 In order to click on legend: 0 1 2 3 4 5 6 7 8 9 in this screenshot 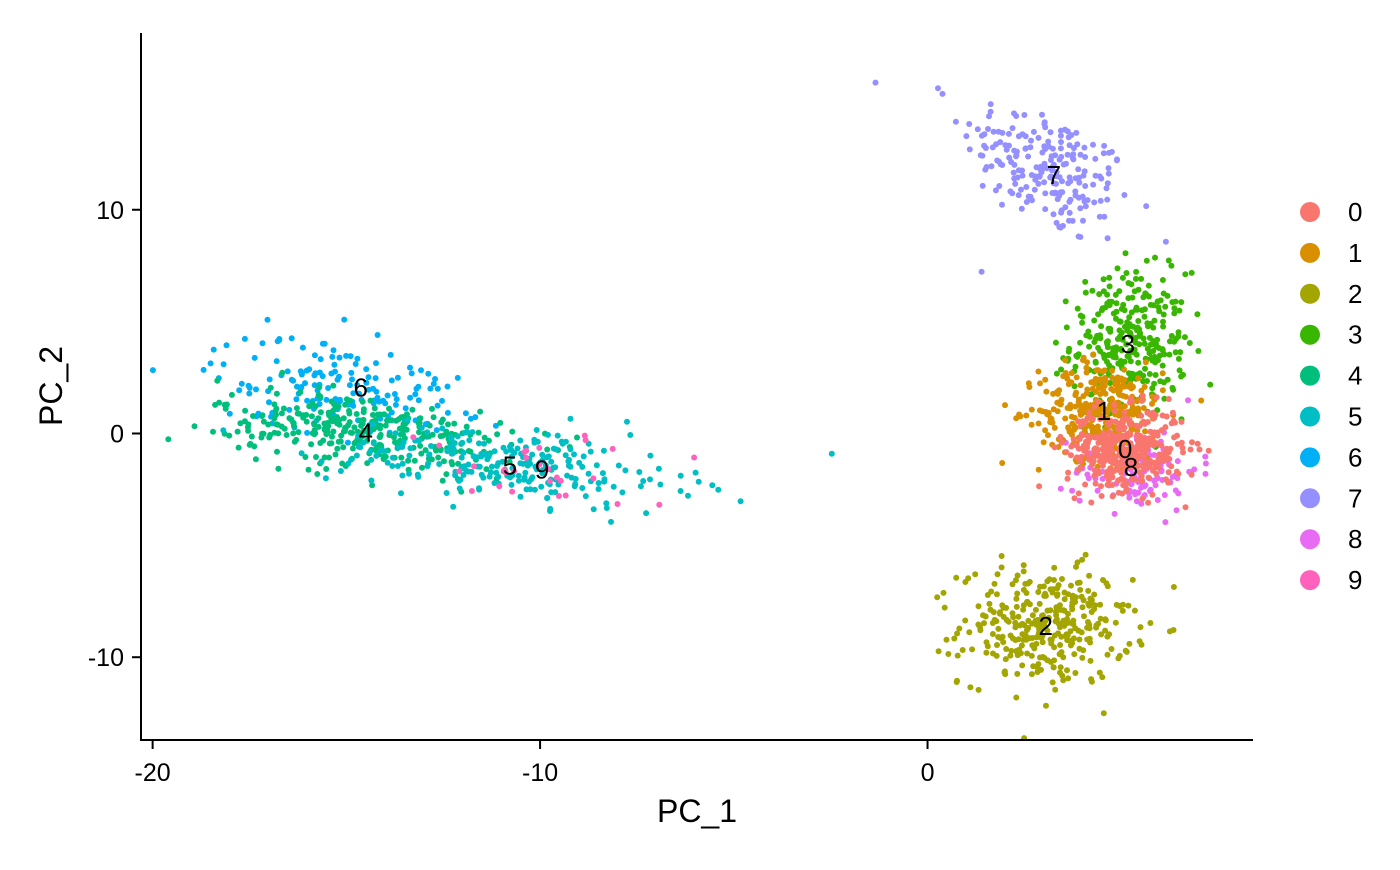, I will do `click(1331, 396)`.